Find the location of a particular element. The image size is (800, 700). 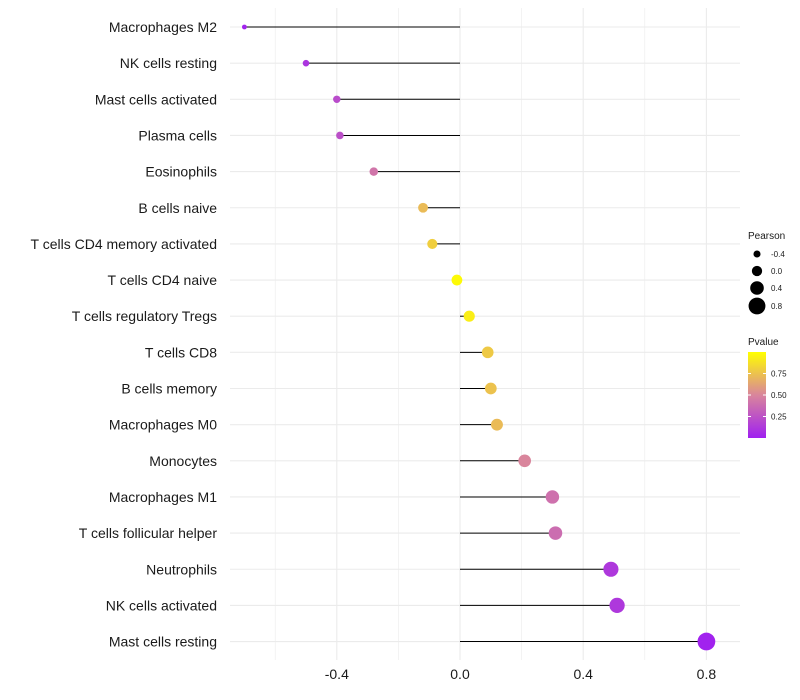

category-label: Mast cells activated is located at coordinates (156, 99).